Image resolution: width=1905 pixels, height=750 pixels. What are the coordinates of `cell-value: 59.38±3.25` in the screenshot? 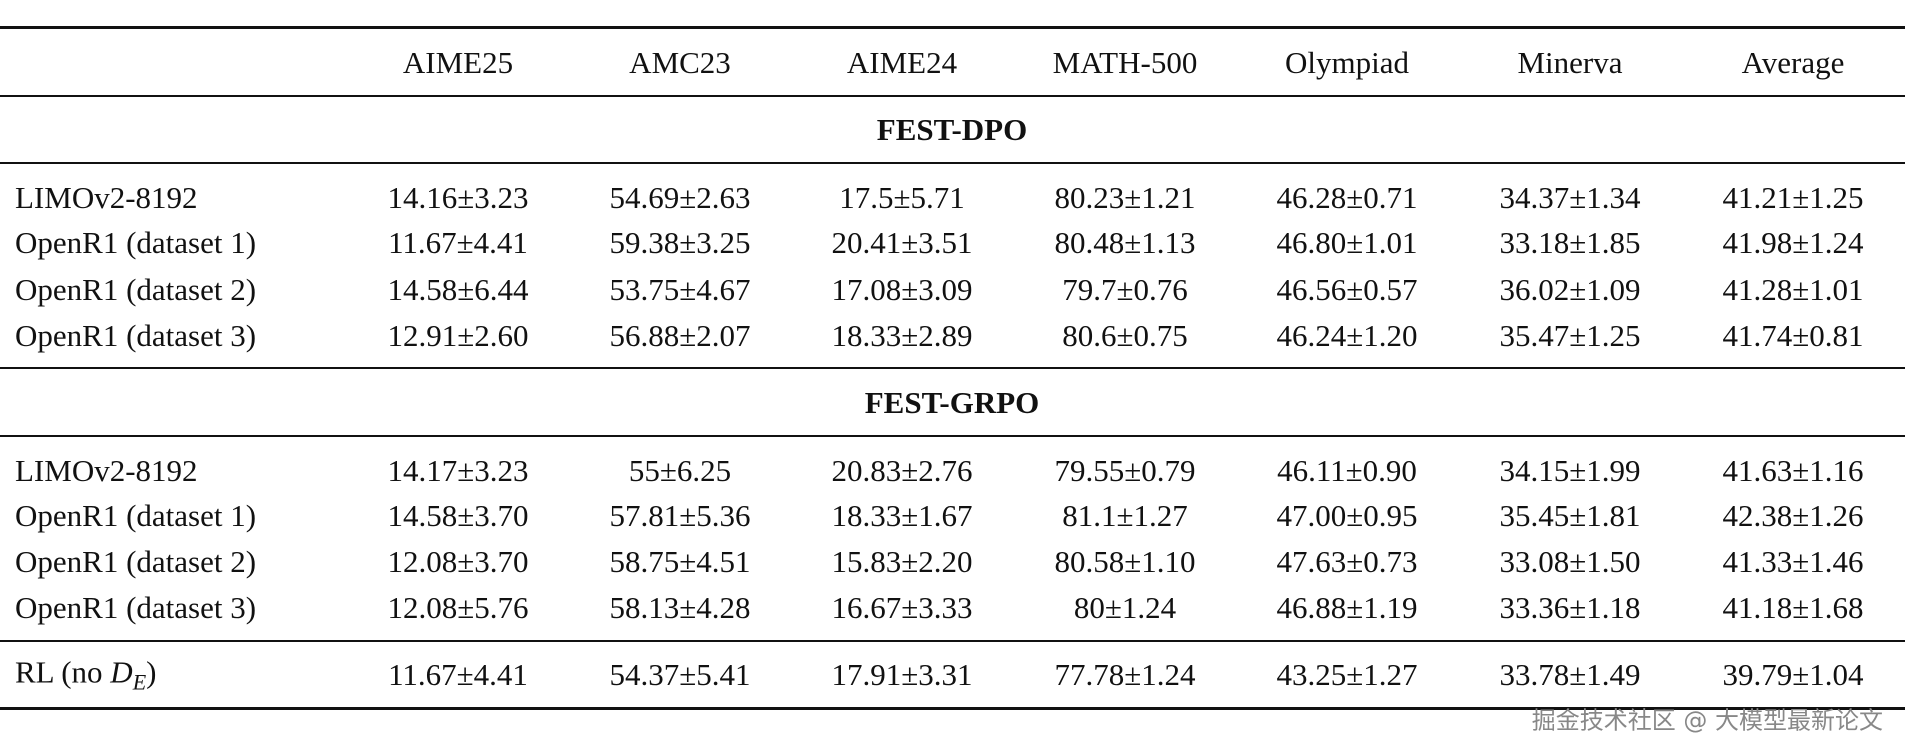 It's located at (680, 242).